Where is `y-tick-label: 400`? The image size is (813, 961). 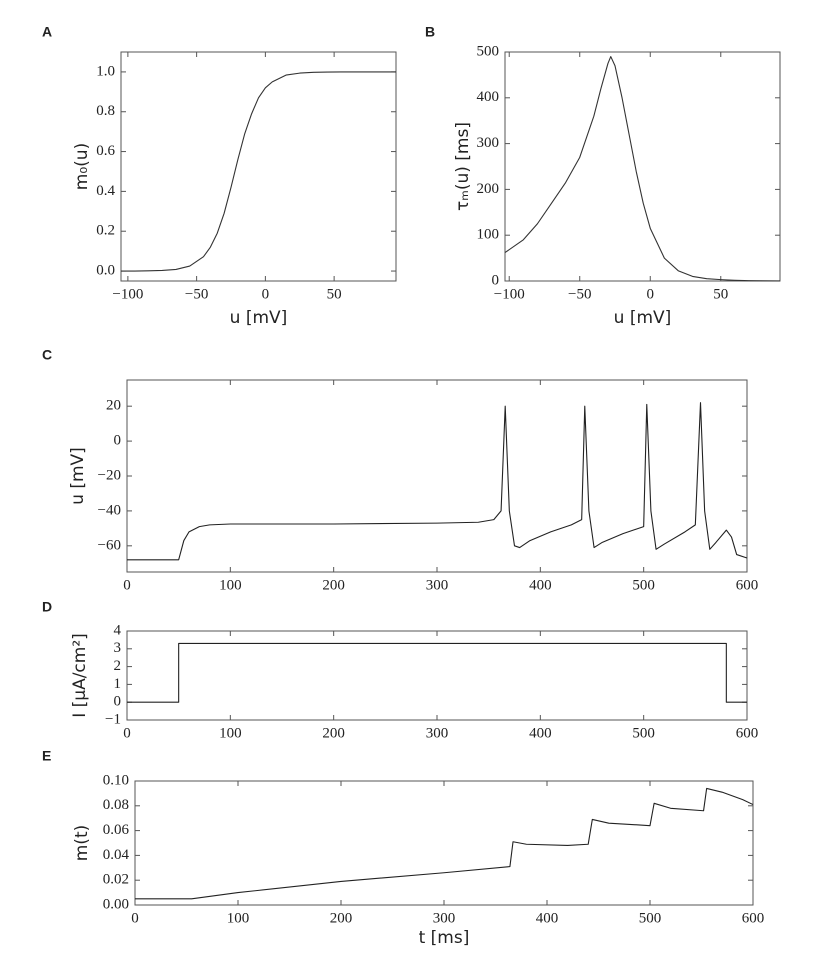
y-tick-label: 400 is located at coordinates (488, 97).